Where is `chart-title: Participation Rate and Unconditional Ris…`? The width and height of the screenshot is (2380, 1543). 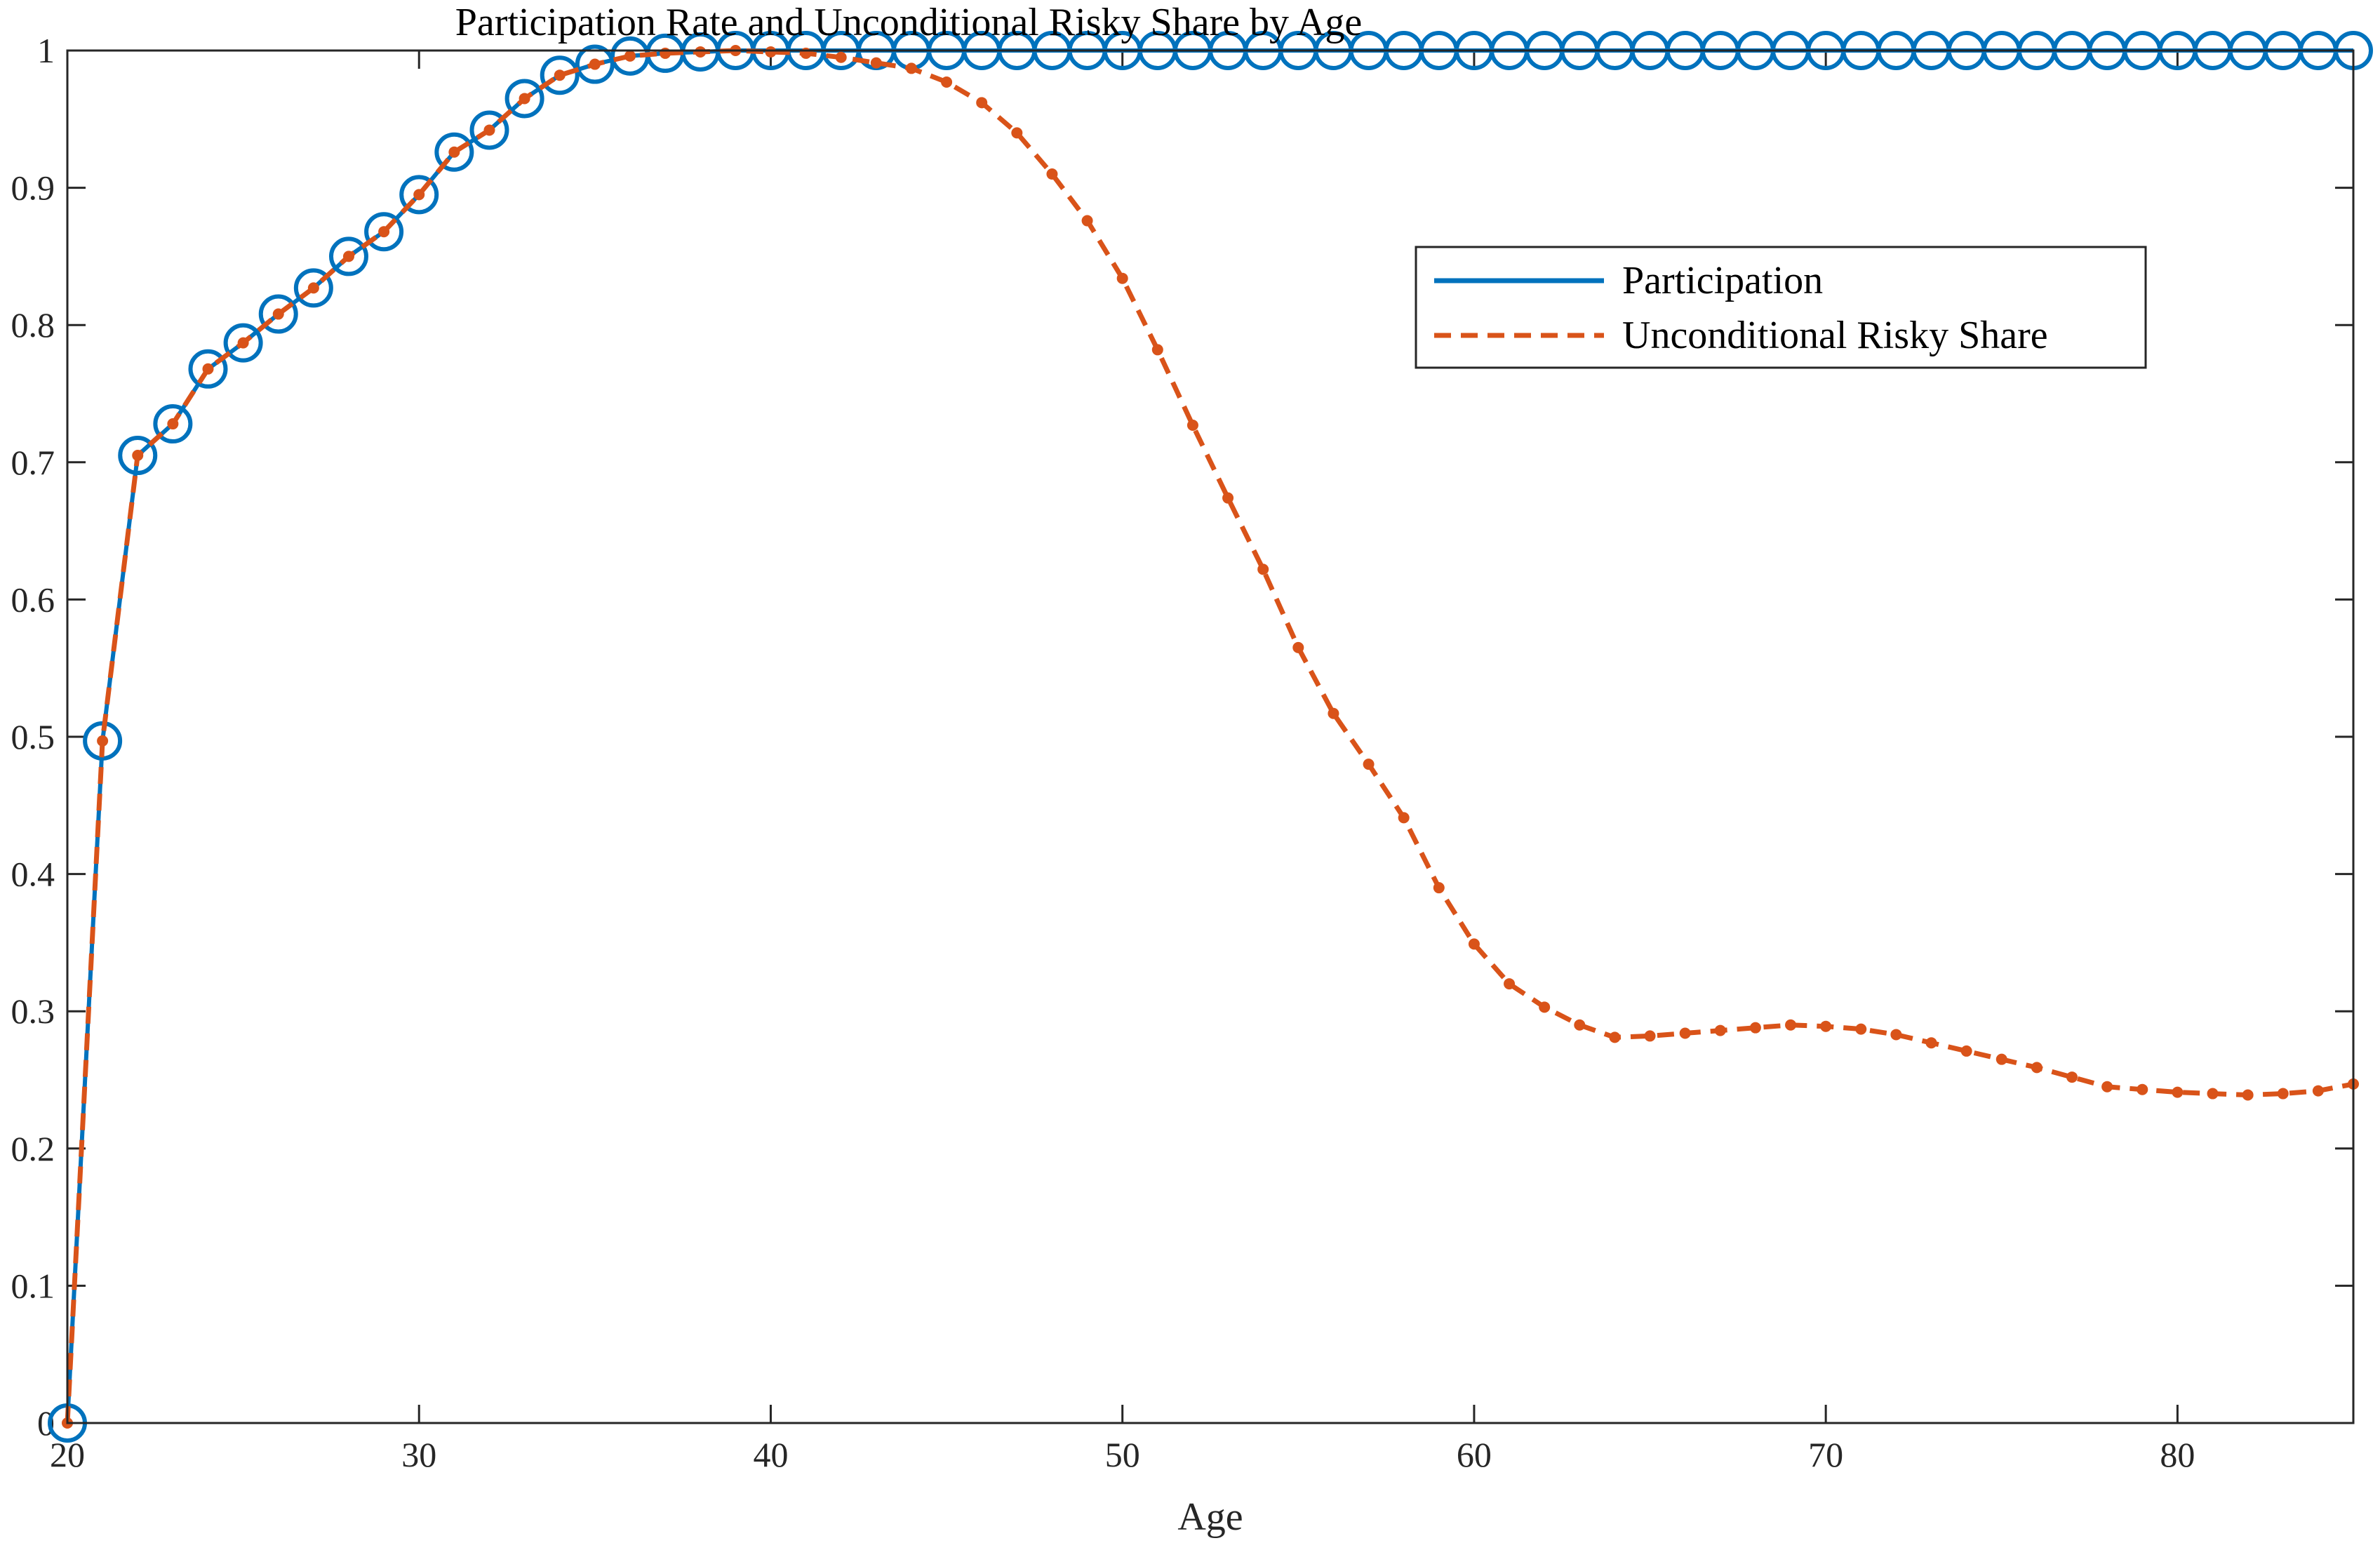 chart-title: Participation Rate and Unconditional Ris… is located at coordinates (909, 22).